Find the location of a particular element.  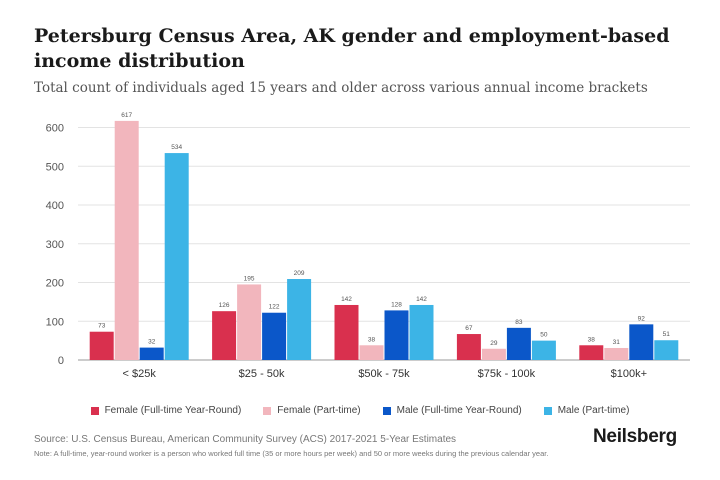

x-tick-label: < $25k is located at coordinates (140, 374).